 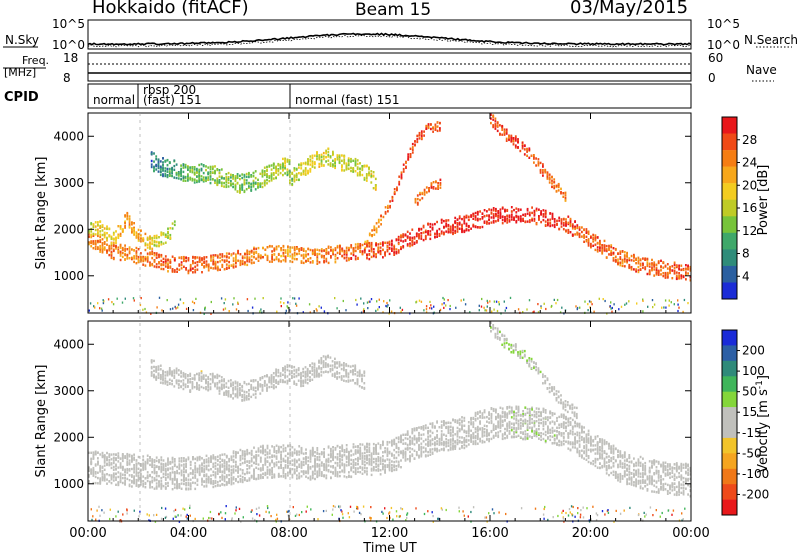 I want to click on cpid-segment-text: (fast) 151, so click(x=172, y=100).